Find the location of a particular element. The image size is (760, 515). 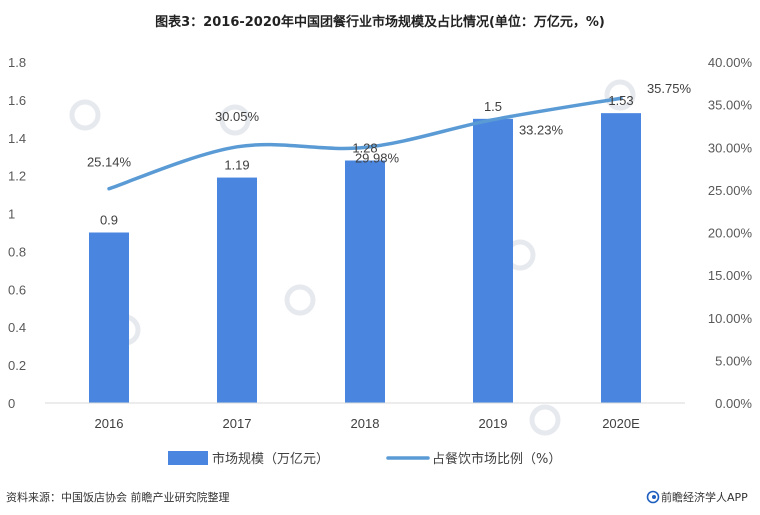

y-left-tick-label: 0.6 is located at coordinates (17, 289).